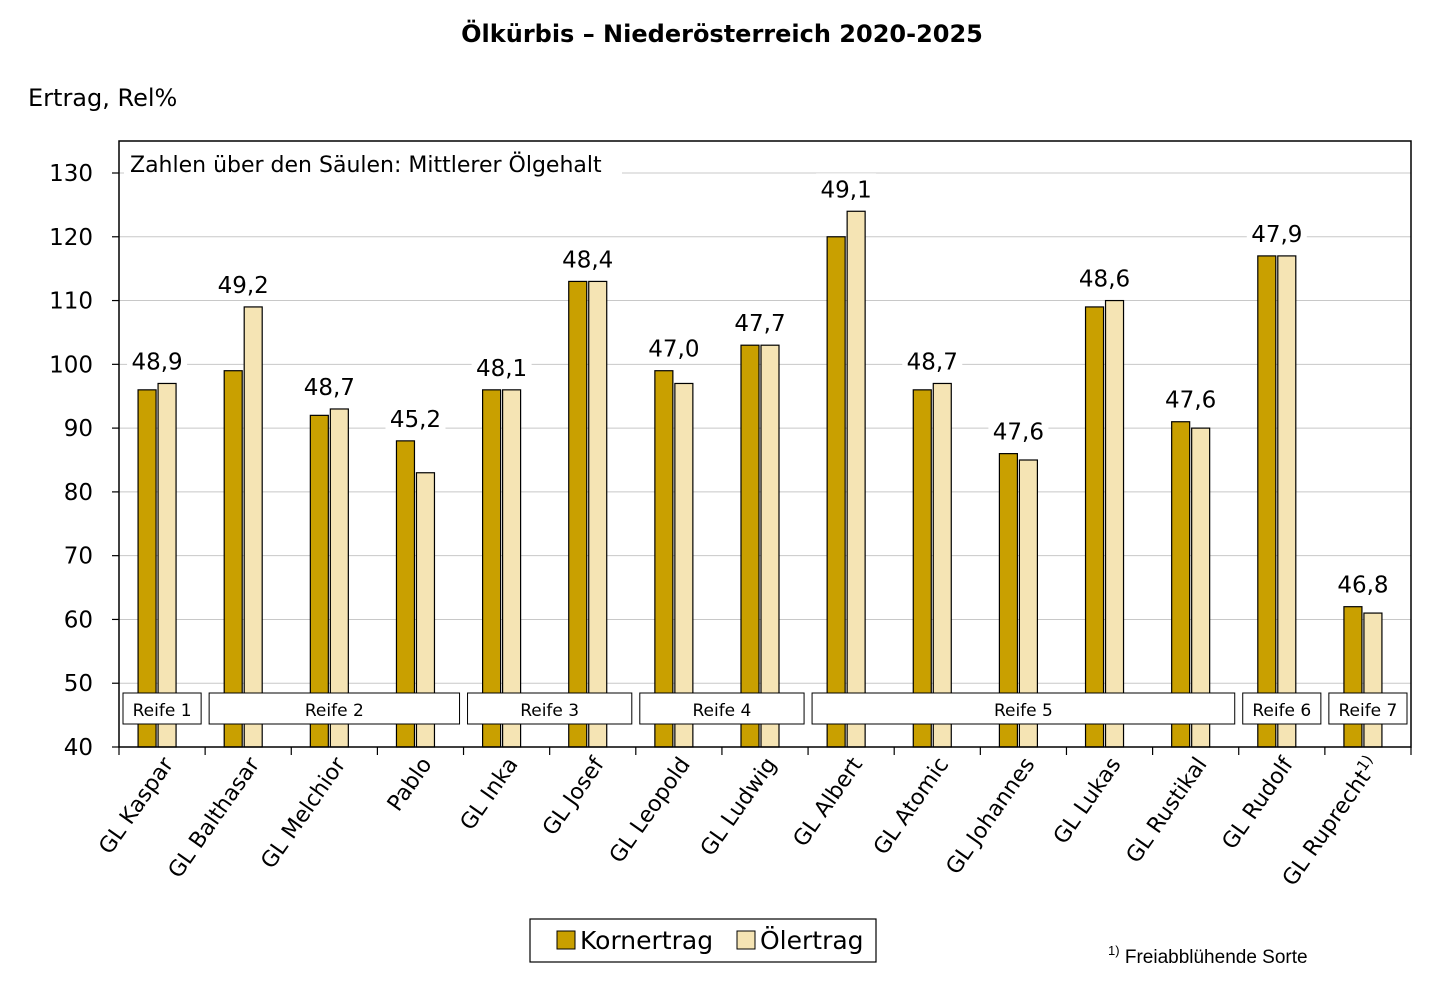 This screenshot has width=1440, height=997. I want to click on oil-label-8: 49,1, so click(846, 190).